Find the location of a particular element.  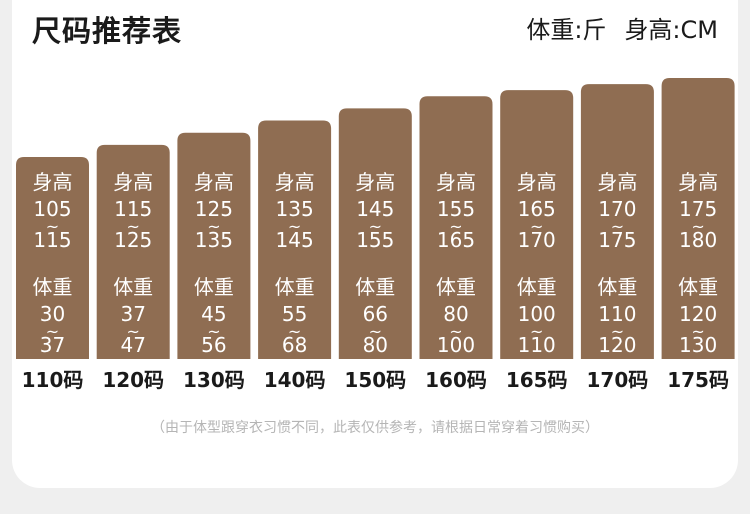

bar-height-max: 145 is located at coordinates (295, 240).